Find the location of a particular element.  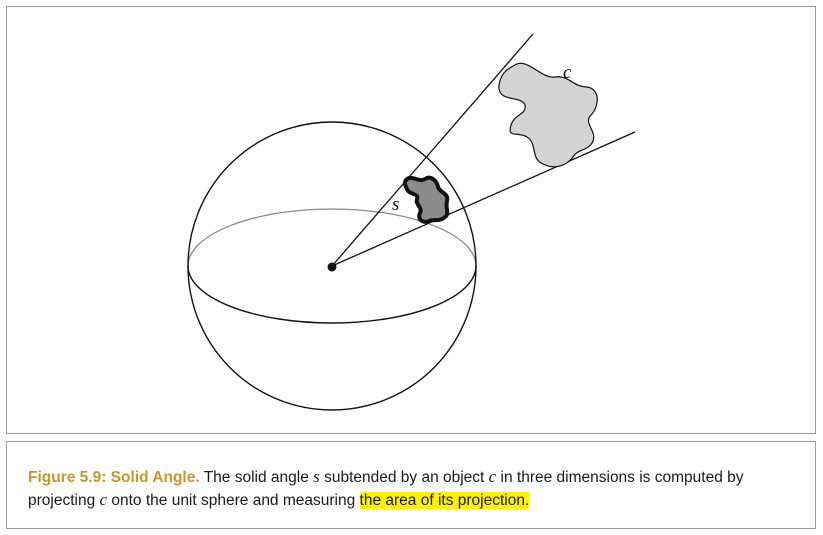

caption-label: Figure 5.9: Solid Angle. is located at coordinates (114, 477).